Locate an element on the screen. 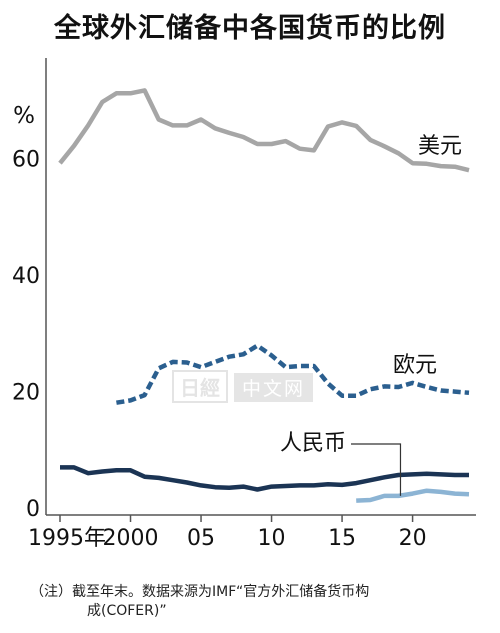 The width and height of the screenshot is (500, 633). x-tick-label-2015: 15 is located at coordinates (342, 538).